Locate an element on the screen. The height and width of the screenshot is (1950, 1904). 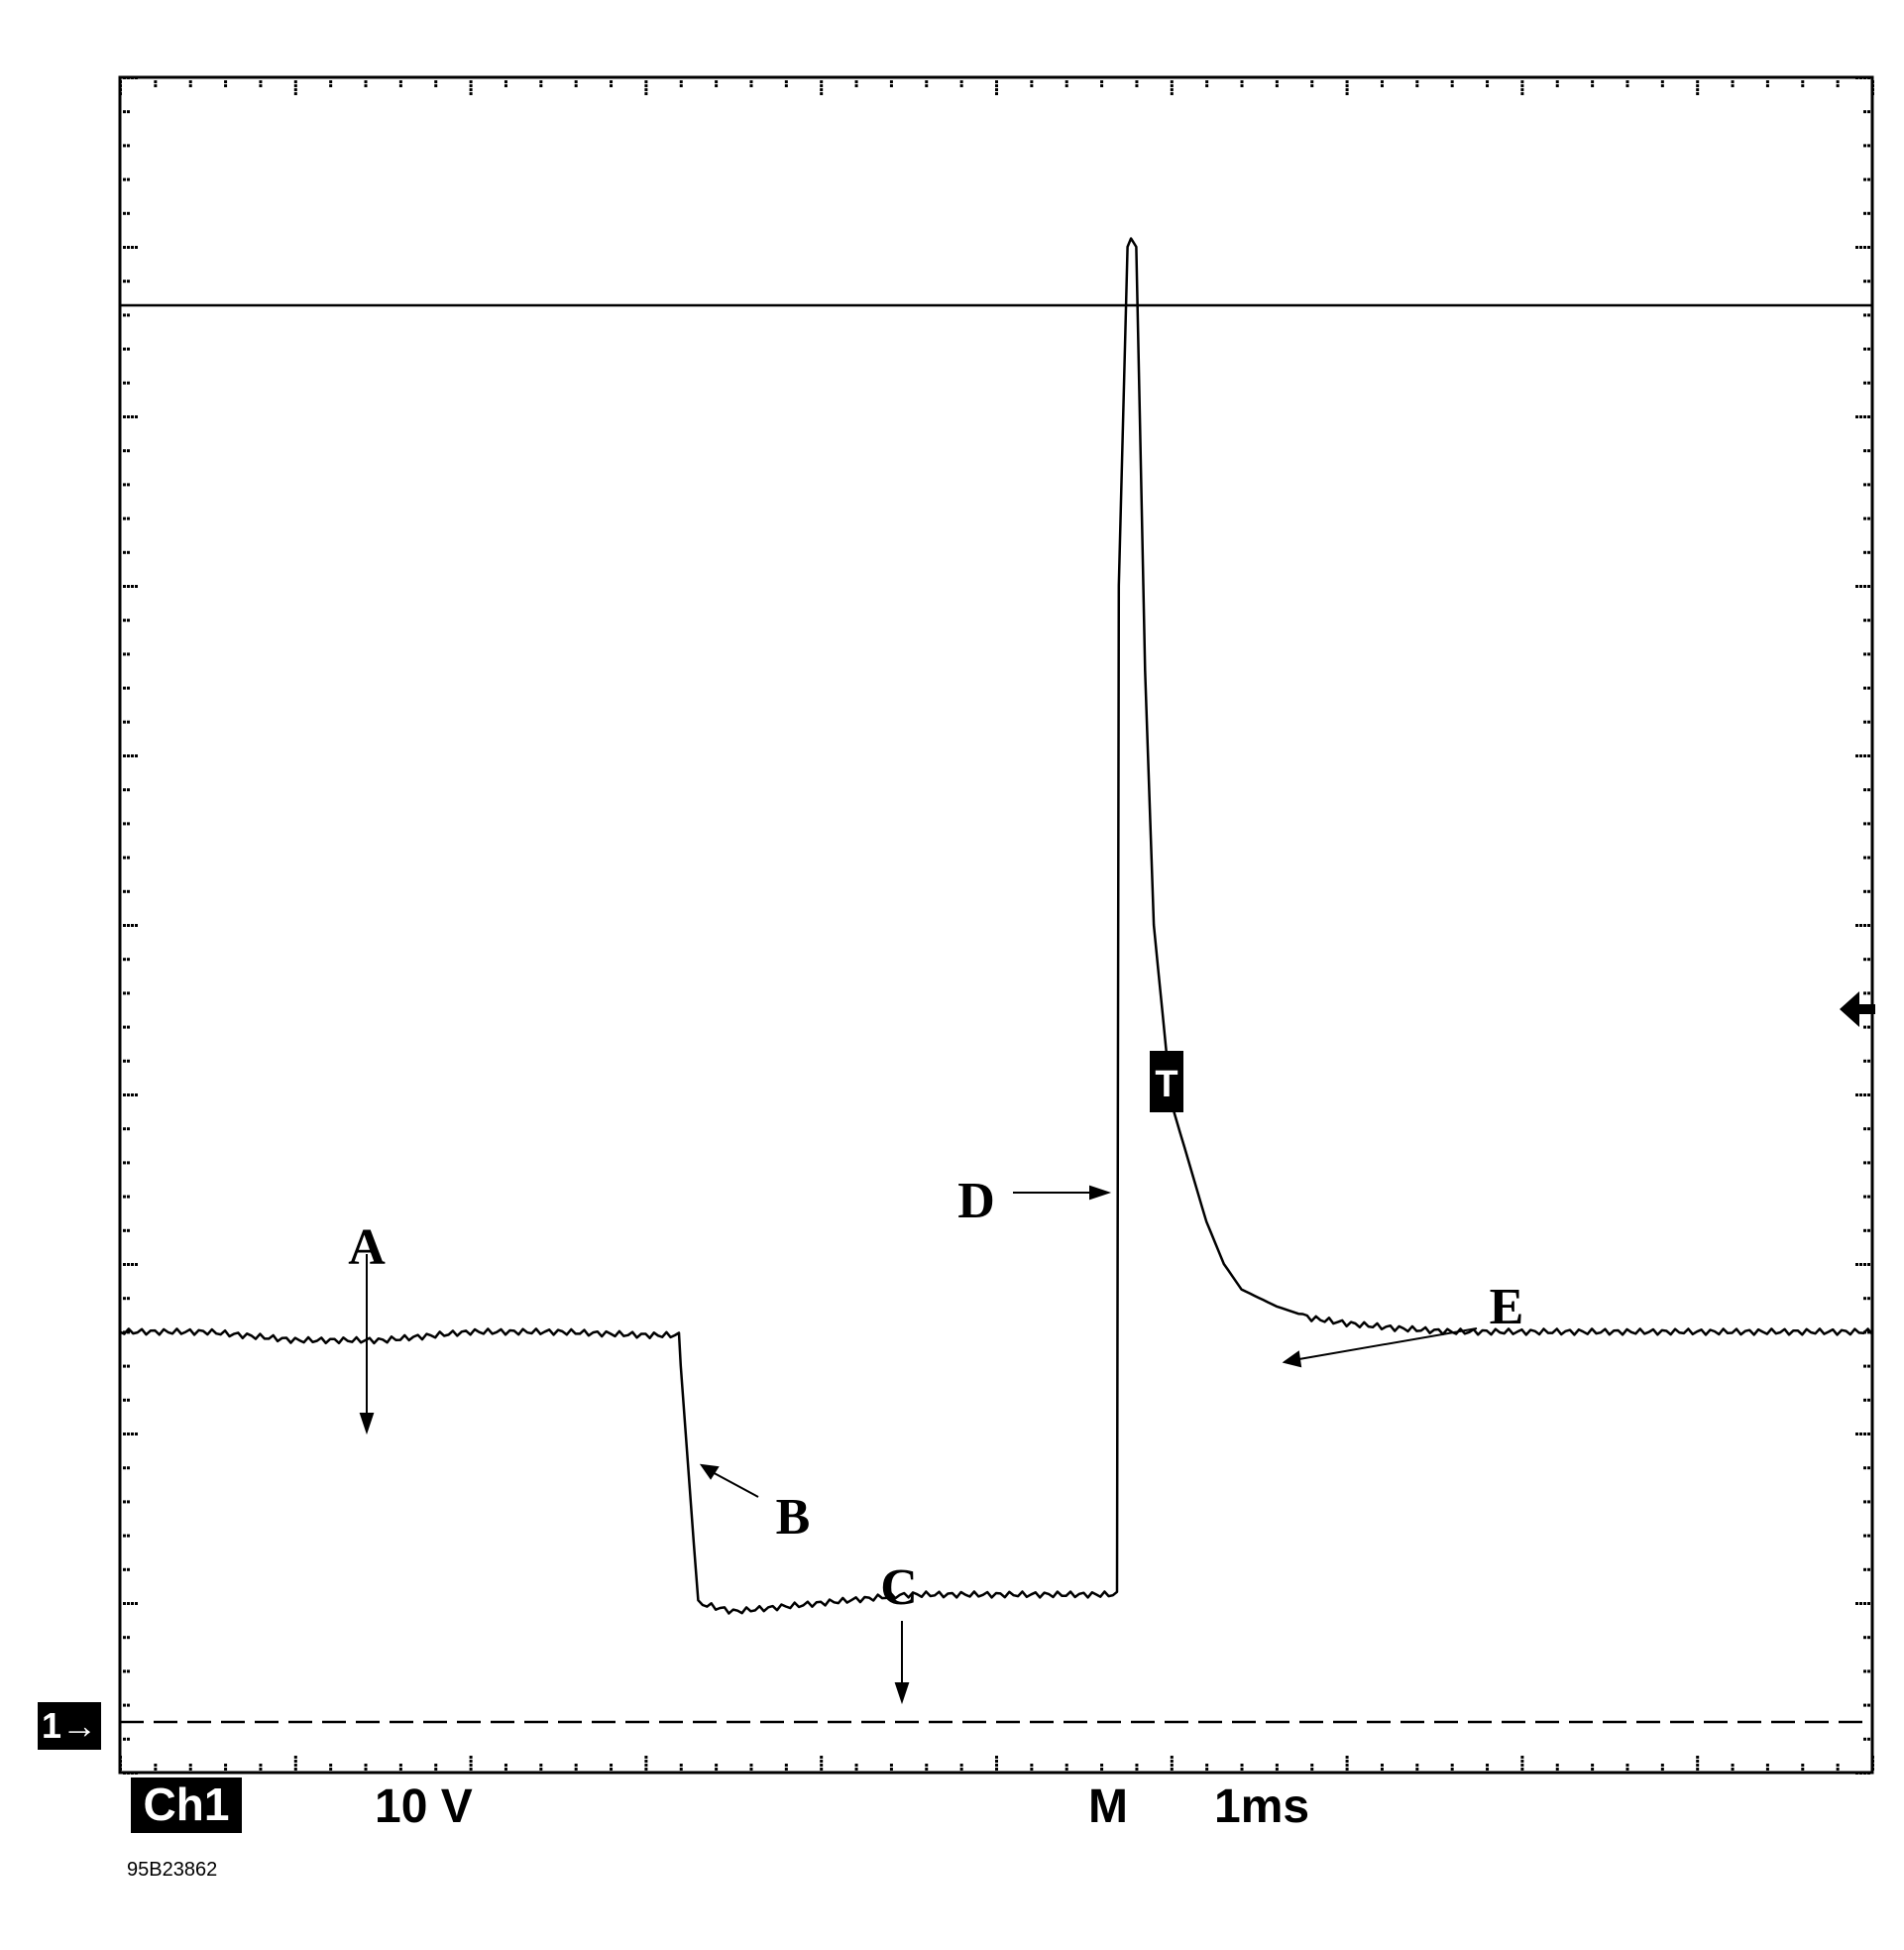
trigger-marker-box is located at coordinates (1166, 1081).